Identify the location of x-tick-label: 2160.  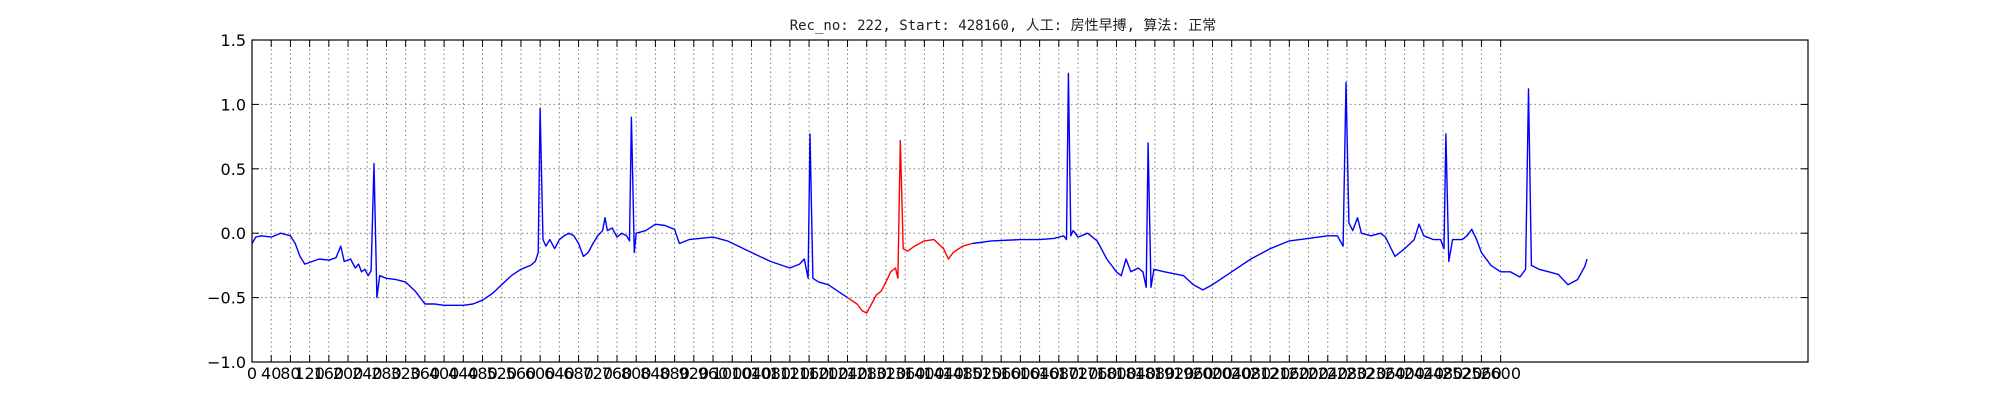
(1289, 373).